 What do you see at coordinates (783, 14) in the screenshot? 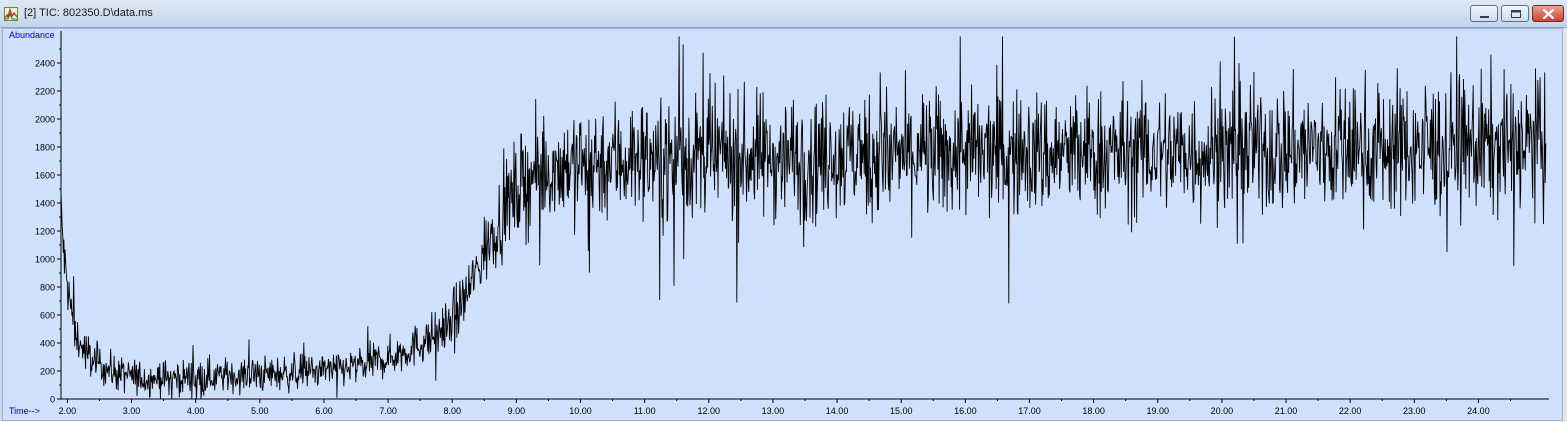
I see `title-bar: [2] TIC: 802350.D\data.ms` at bounding box center [783, 14].